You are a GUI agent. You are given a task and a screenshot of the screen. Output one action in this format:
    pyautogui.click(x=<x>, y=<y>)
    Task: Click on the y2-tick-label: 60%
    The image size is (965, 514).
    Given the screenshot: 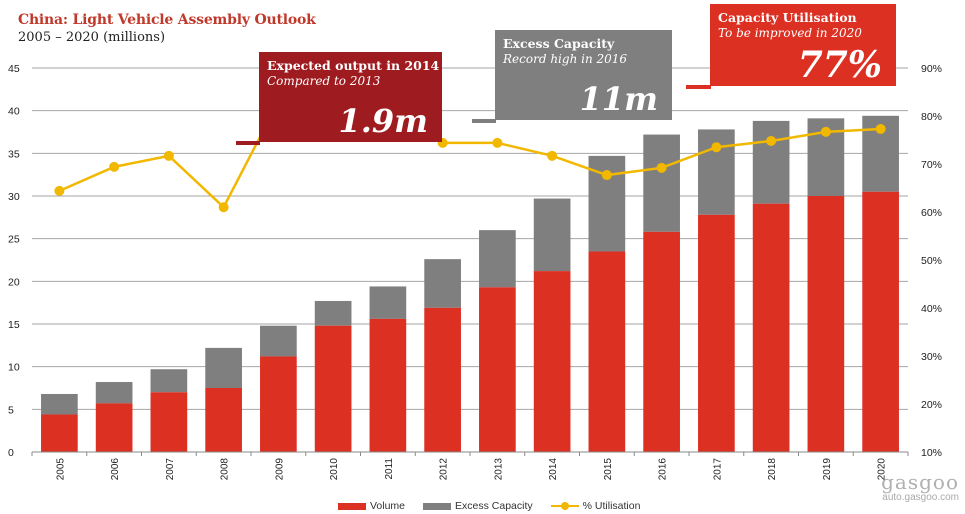 What is the action you would take?
    pyautogui.click(x=931, y=213)
    